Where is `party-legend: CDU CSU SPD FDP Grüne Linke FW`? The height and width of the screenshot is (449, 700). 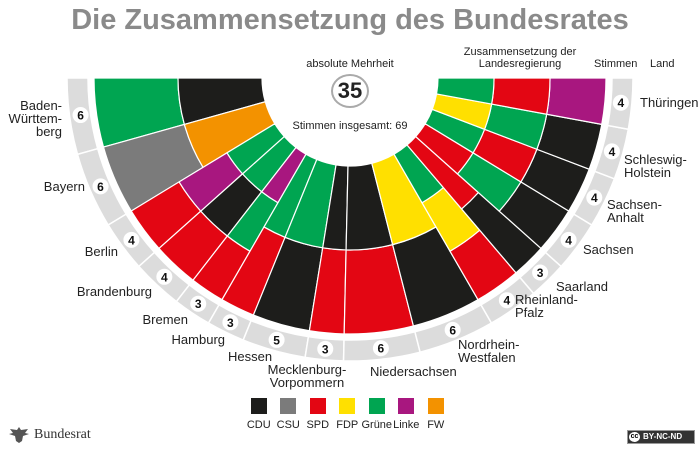 party-legend: CDU CSU SPD FDP Grüne Linke FW is located at coordinates (347, 414).